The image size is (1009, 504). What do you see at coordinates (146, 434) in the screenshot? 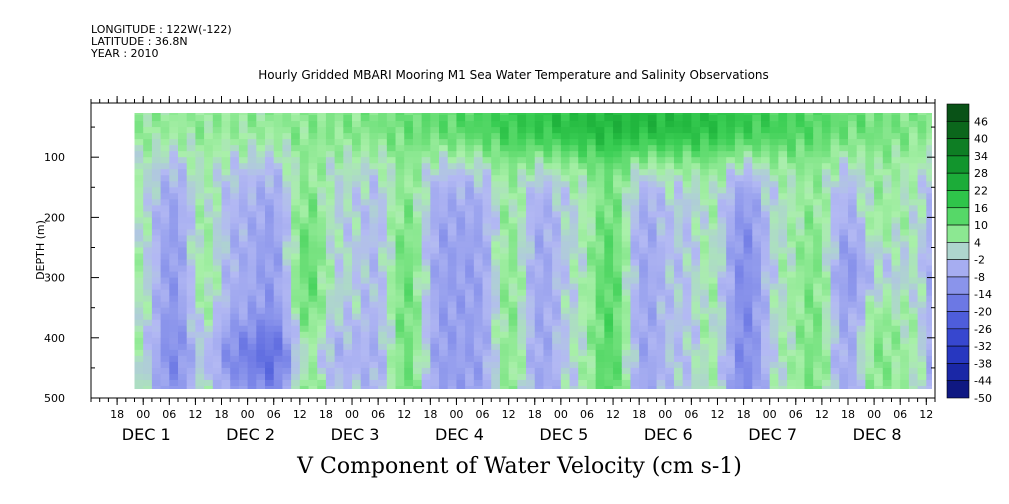
I see `x-day-label: DEC 1` at bounding box center [146, 434].